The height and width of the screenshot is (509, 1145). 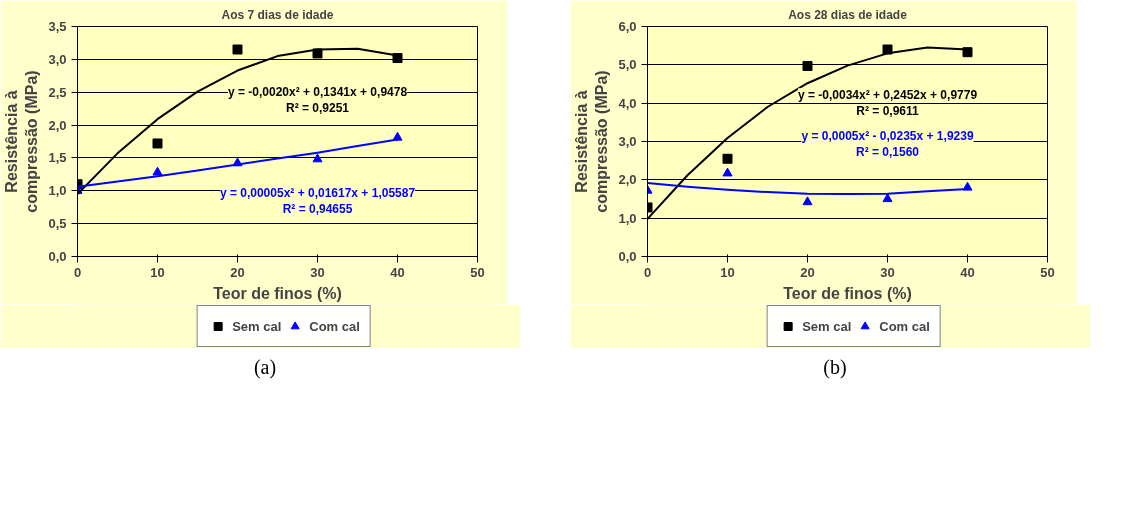 What do you see at coordinates (627, 26) in the screenshot?
I see `y-tick-label: 6,0` at bounding box center [627, 26].